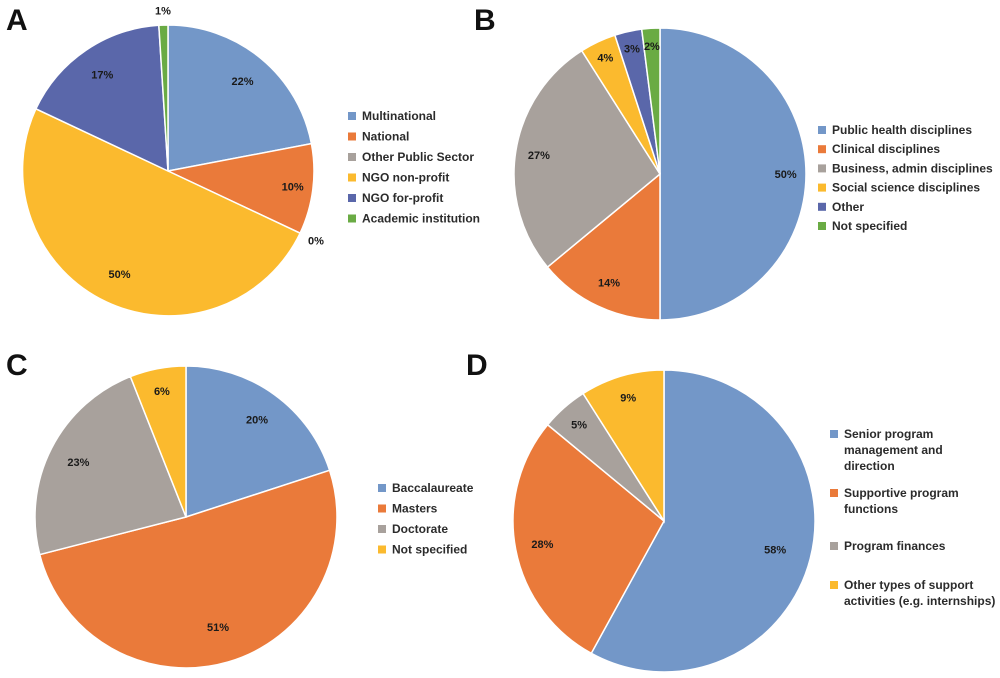 Image resolution: width=1000 pixels, height=678 pixels. I want to click on legend-swatch-clinical-disciplines, so click(822, 149).